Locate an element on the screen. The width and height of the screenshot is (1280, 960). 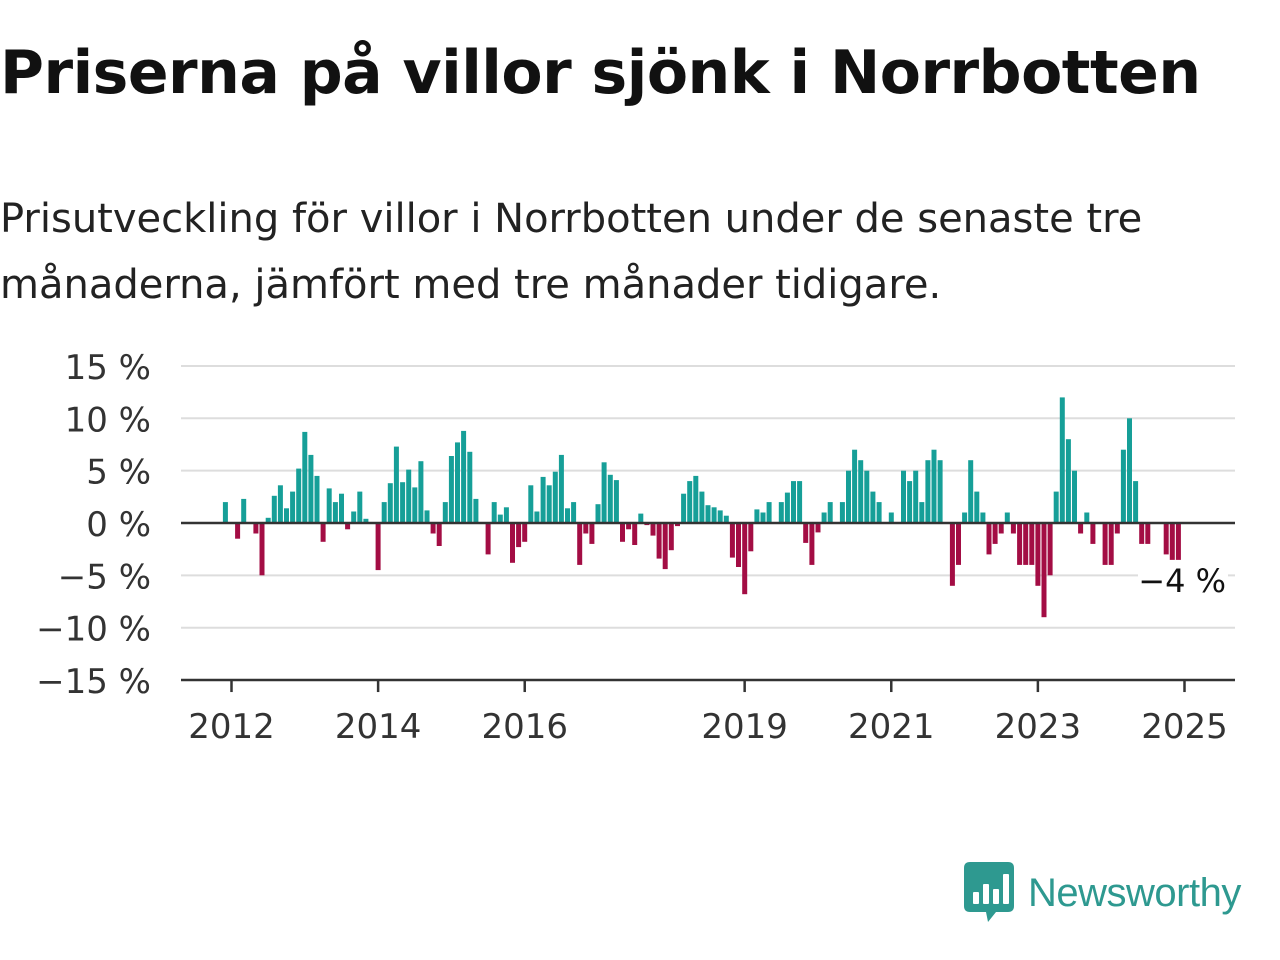
x-tick-label: 2014 is located at coordinates (378, 727).